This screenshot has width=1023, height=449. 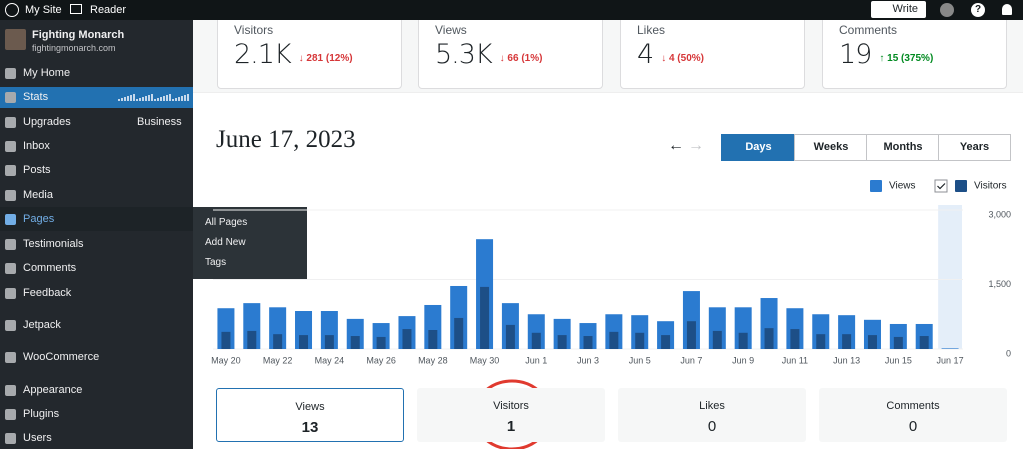 I want to click on x-tick-label: Jun 13, so click(x=846, y=360).